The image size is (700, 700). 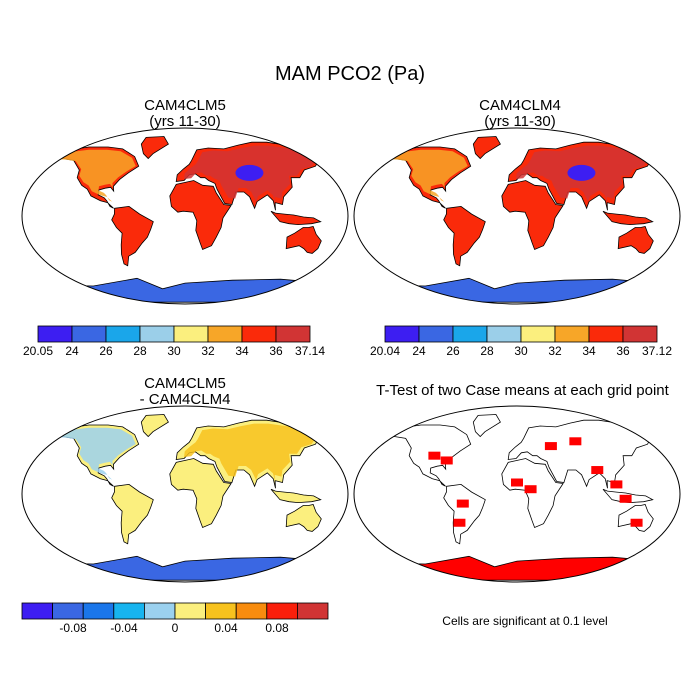 What do you see at coordinates (520, 121) in the screenshot?
I see `panel-title-line2: (yrs 11-30)` at bounding box center [520, 121].